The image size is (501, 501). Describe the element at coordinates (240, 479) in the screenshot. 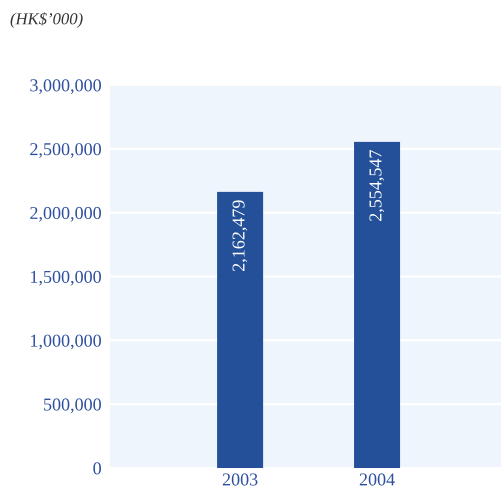

I see `x-tick-label: 2003` at that location.